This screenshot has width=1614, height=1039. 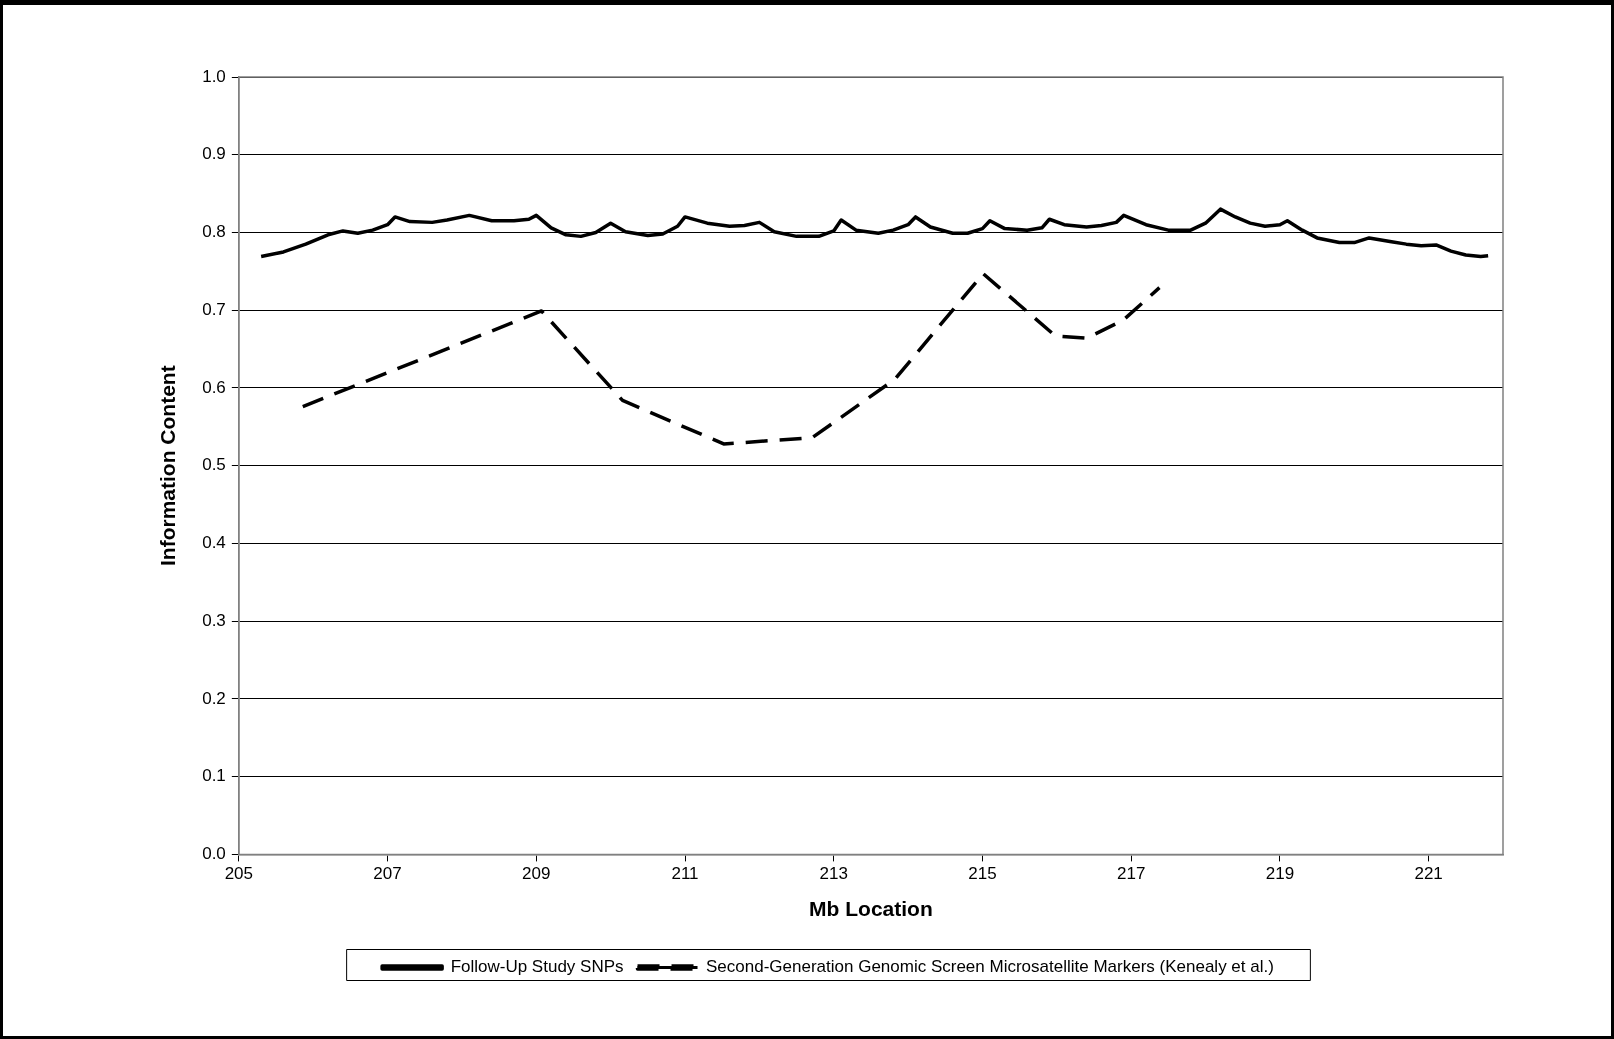 I want to click on x-tick-label: 219, so click(x=1280, y=874).